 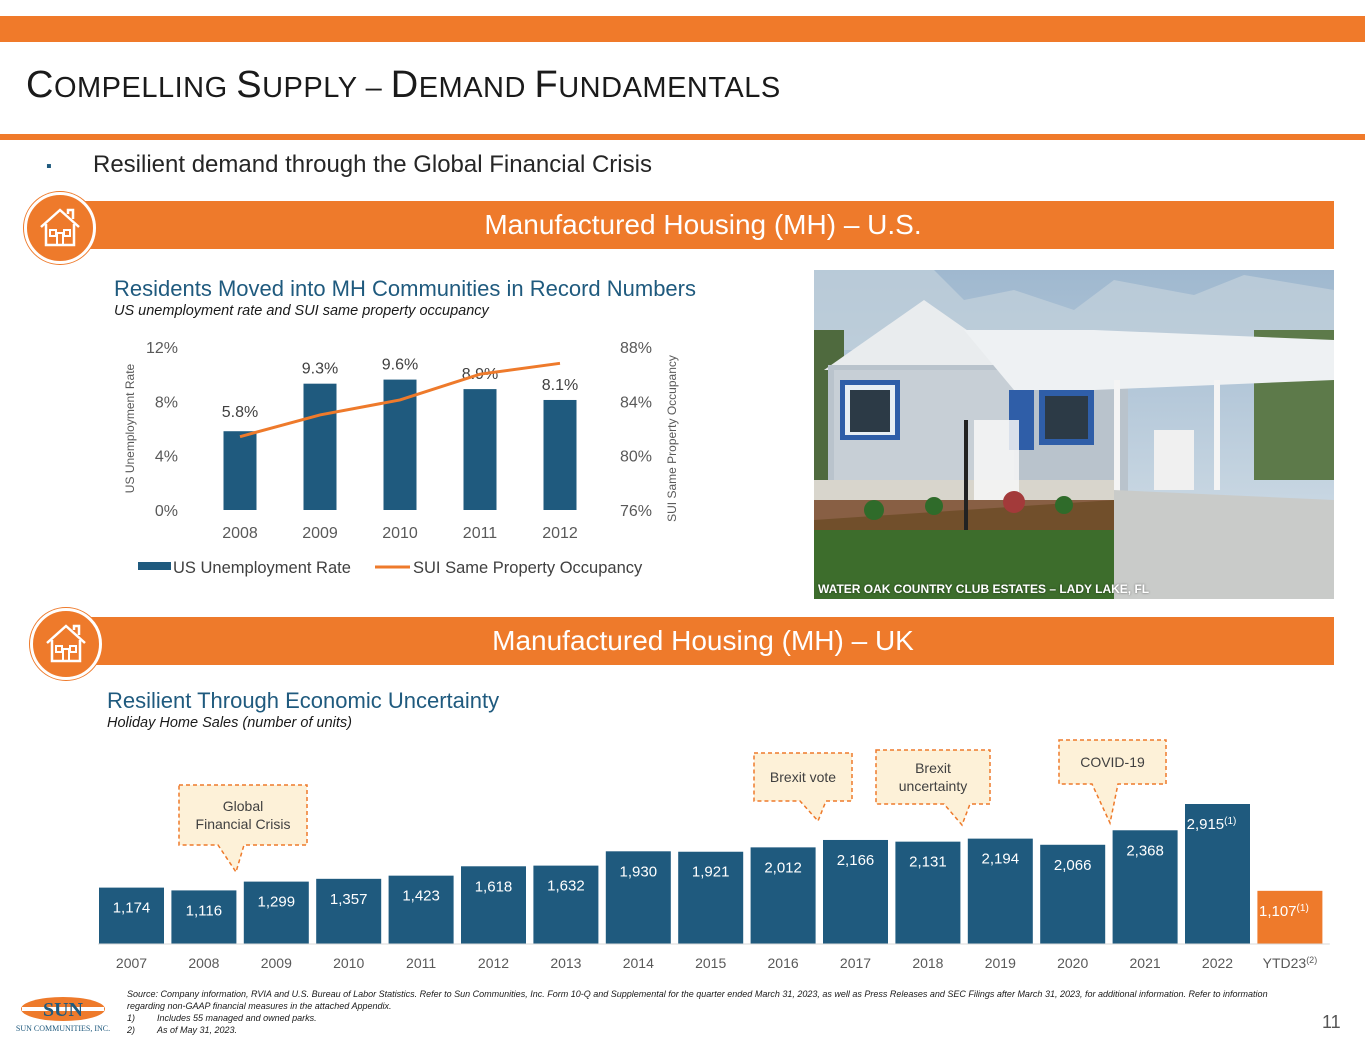 I want to click on x-tick-label: 2021, so click(x=1145, y=963).